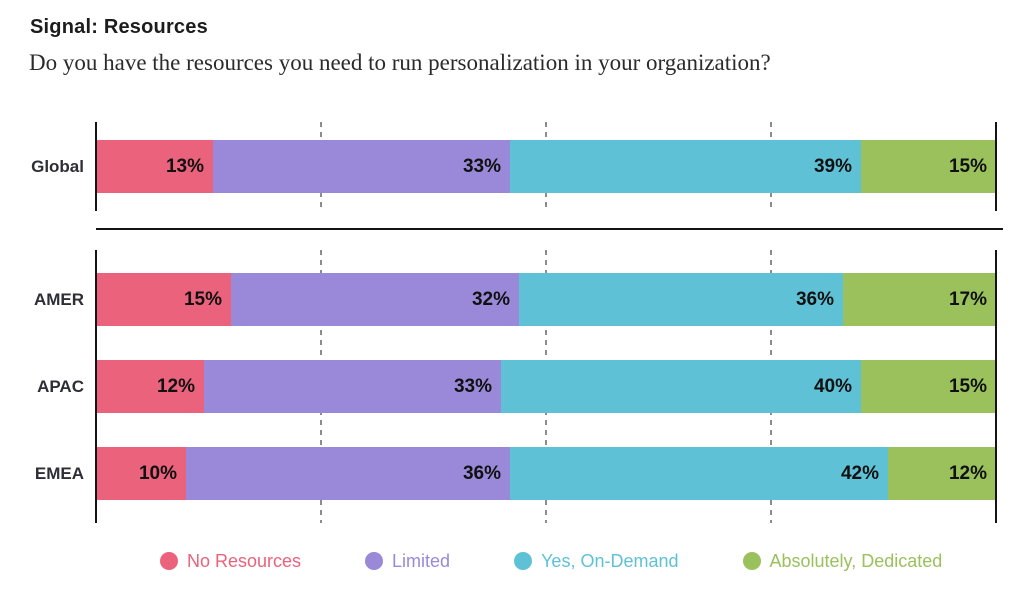  I want to click on absolutely-dedicated-dot-icon, so click(751, 561).